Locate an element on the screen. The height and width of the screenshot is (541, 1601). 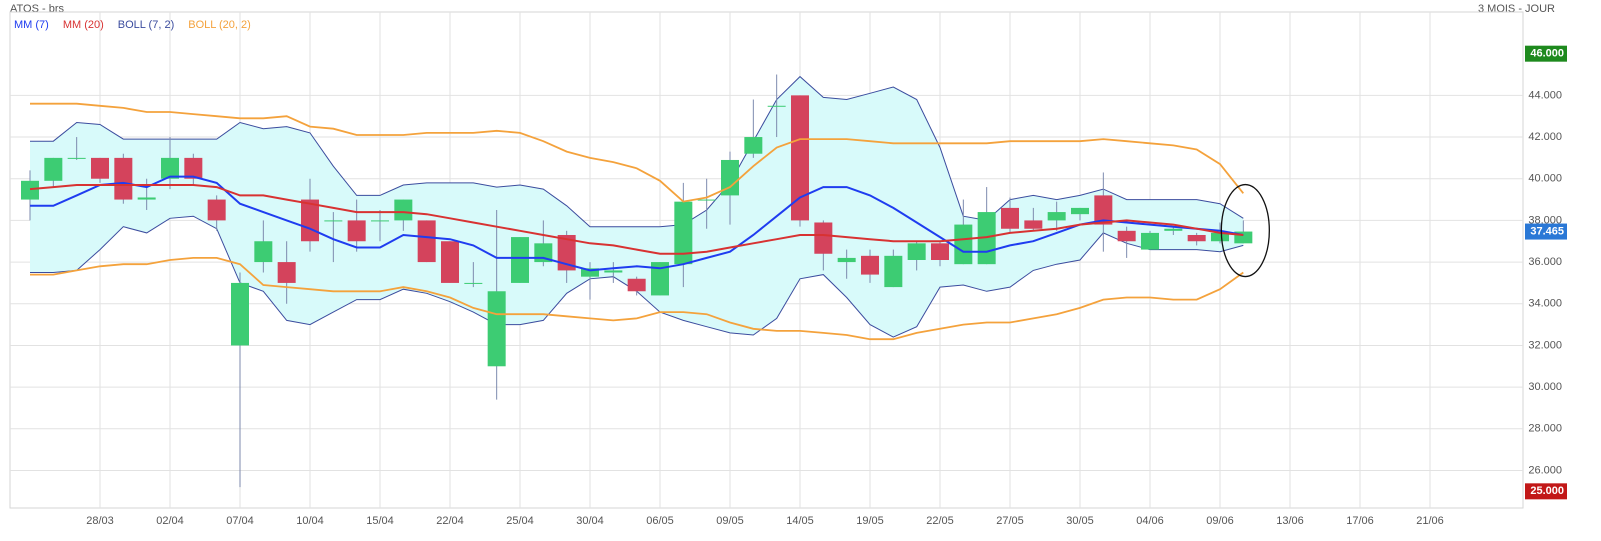
x-tick-label: 22/05 is located at coordinates (940, 521).